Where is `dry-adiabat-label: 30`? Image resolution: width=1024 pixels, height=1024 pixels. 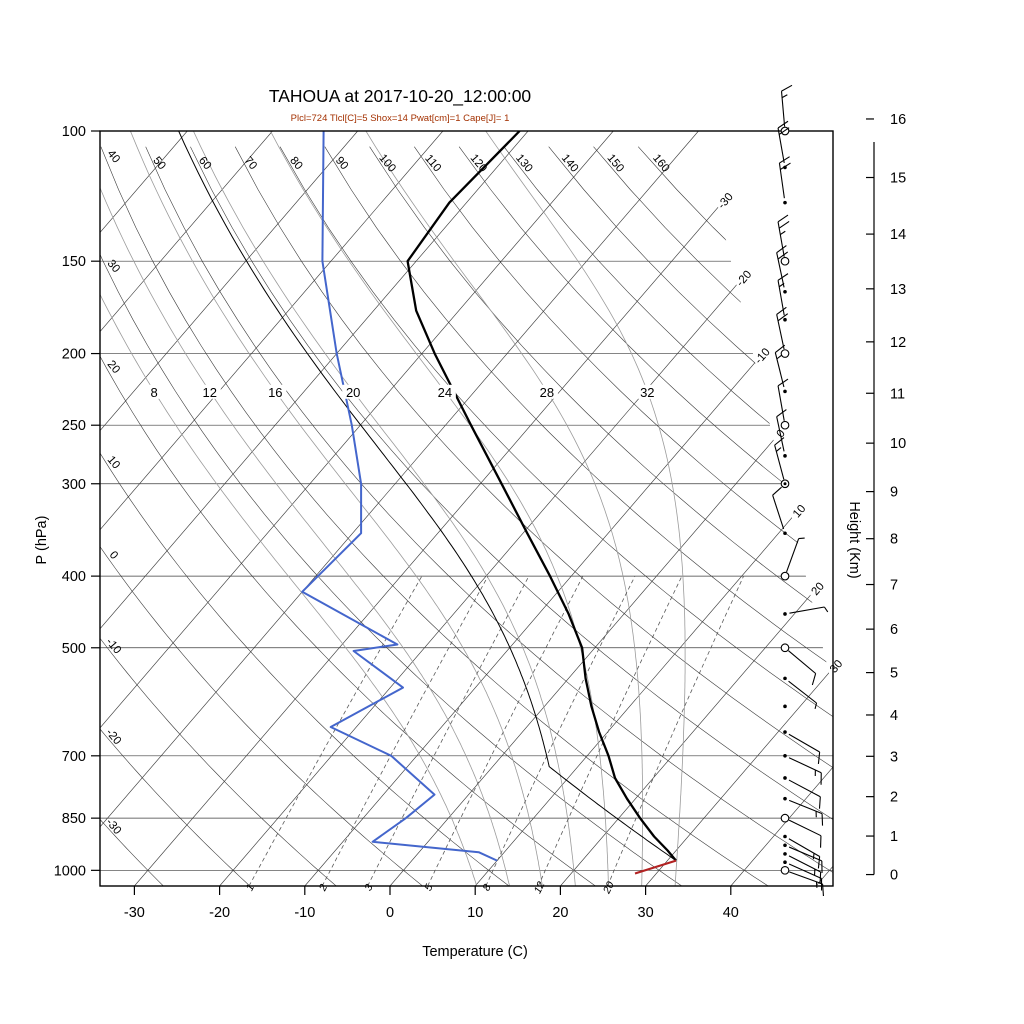
dry-adiabat-label: 30 is located at coordinates (113, 267).